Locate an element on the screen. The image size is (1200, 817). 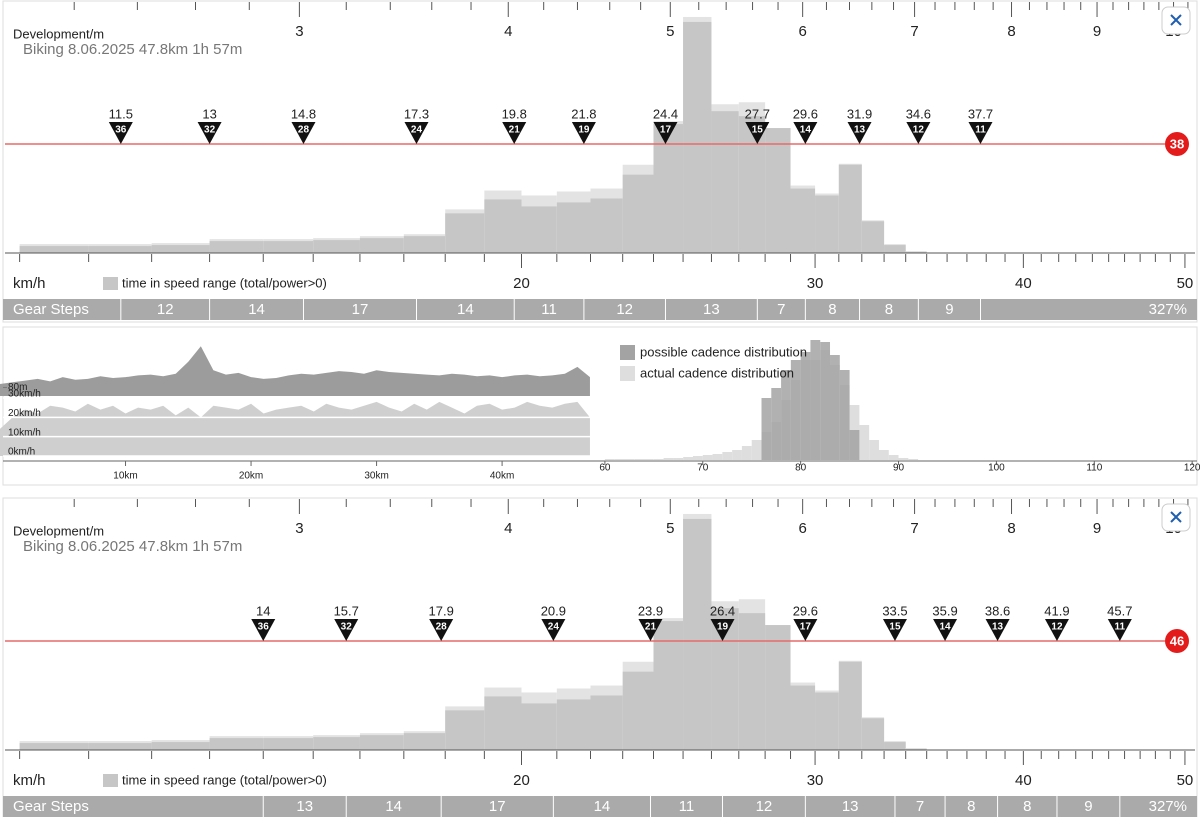
total-bar is located at coordinates (916, 749).